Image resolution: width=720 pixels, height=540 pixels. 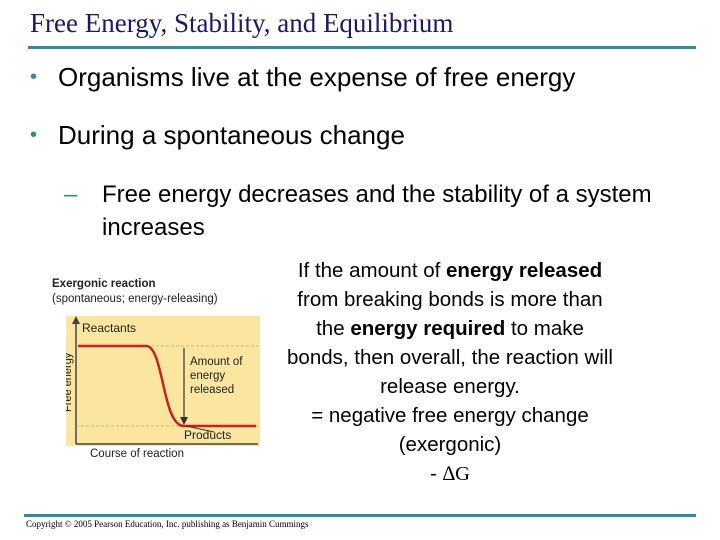 What do you see at coordinates (70, 382) in the screenshot?
I see `y-axis-label: Free energy` at bounding box center [70, 382].